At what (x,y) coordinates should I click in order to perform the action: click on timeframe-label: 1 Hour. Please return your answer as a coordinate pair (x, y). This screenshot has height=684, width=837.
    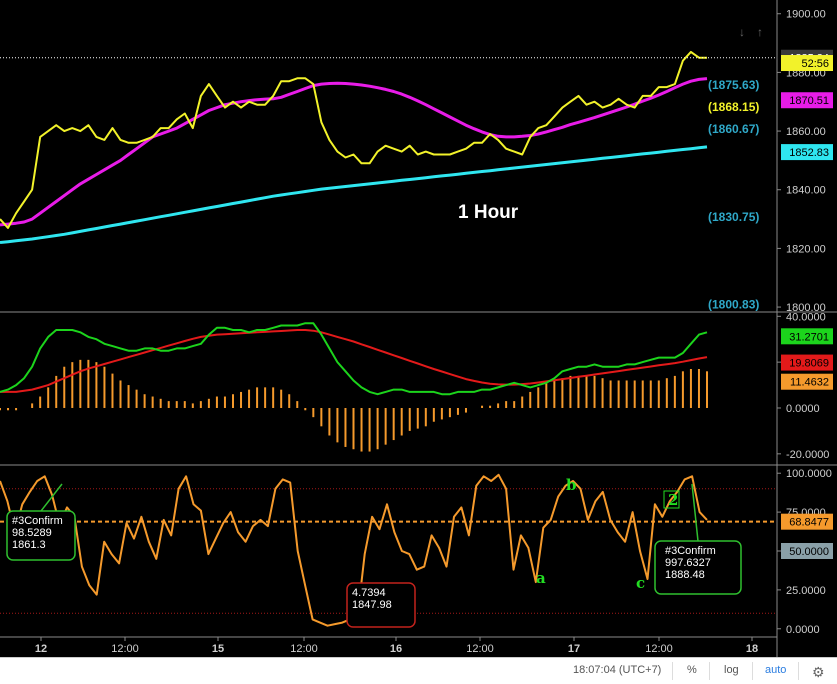
    Looking at the image, I should click on (488, 212).